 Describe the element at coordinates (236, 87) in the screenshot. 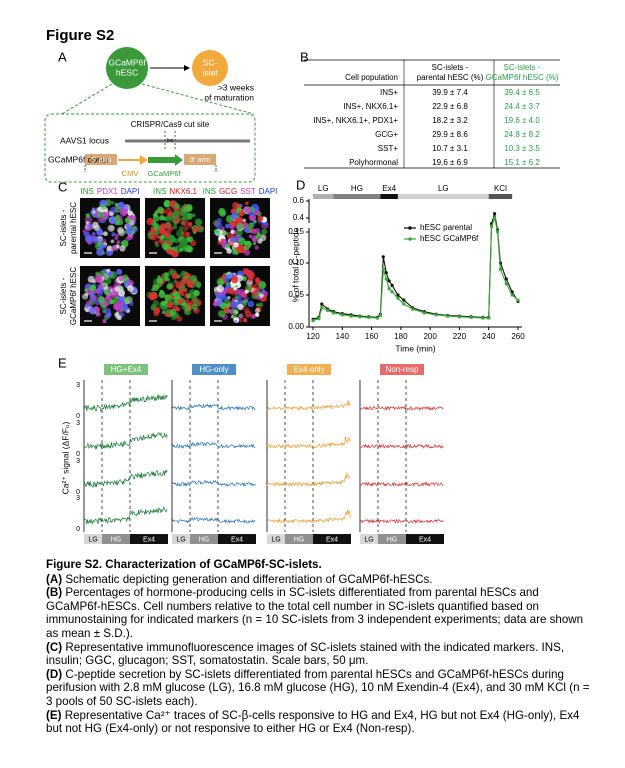

I see `maturation-label: >3 weeks` at that location.